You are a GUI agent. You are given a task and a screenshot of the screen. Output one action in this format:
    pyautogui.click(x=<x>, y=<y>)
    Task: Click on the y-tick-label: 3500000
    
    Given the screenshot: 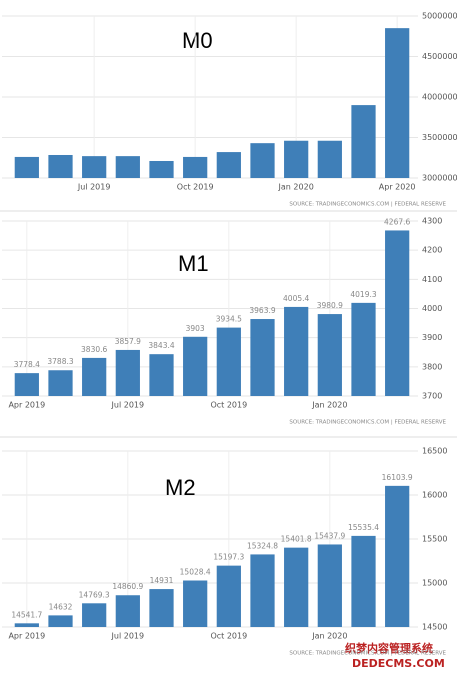 What is the action you would take?
    pyautogui.click(x=439, y=137)
    